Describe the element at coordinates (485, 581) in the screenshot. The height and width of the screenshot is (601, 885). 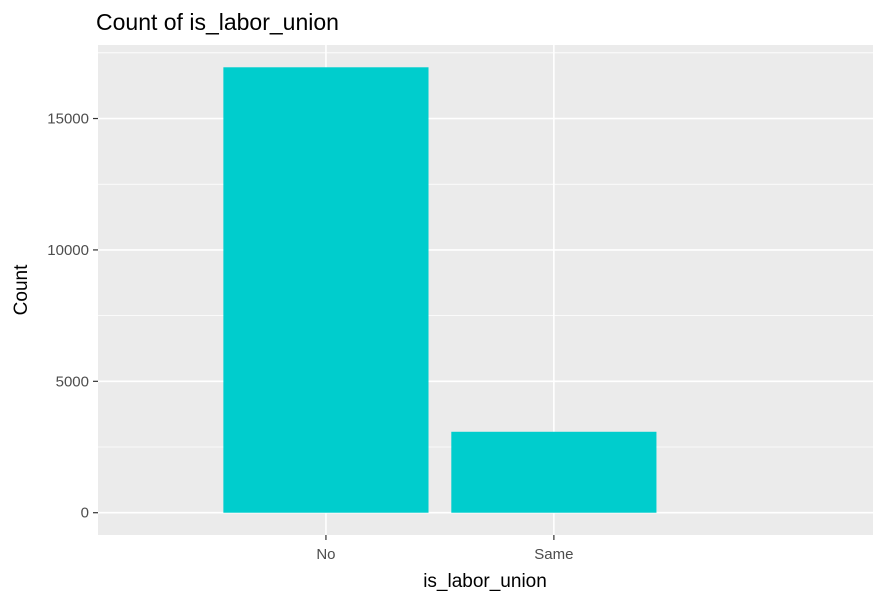
I see `x-axis-title: is_labor_union` at that location.